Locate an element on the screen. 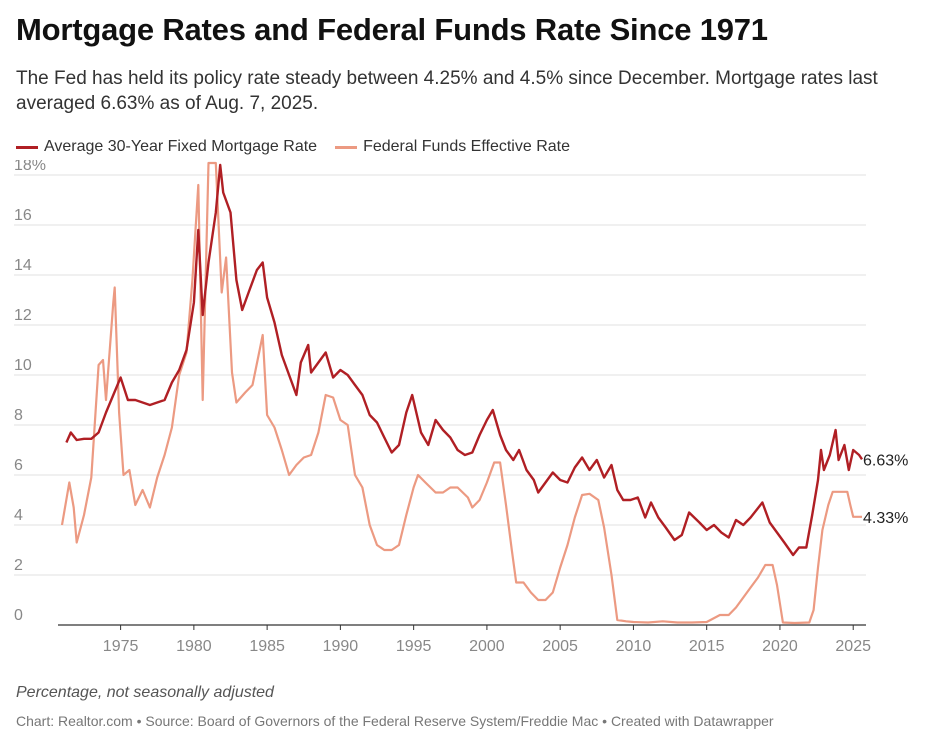  end-label-mortgage: 6.63% is located at coordinates (885, 460).